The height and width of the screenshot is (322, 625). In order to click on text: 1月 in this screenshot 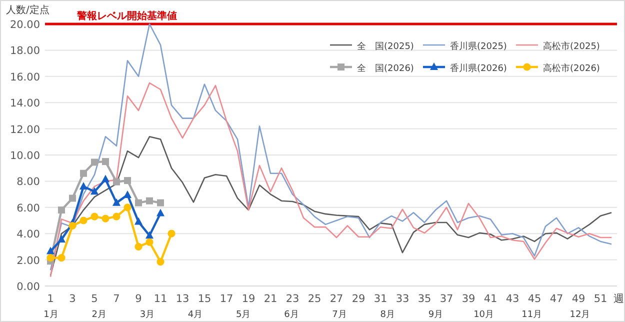, I will do `click(51, 315)`.